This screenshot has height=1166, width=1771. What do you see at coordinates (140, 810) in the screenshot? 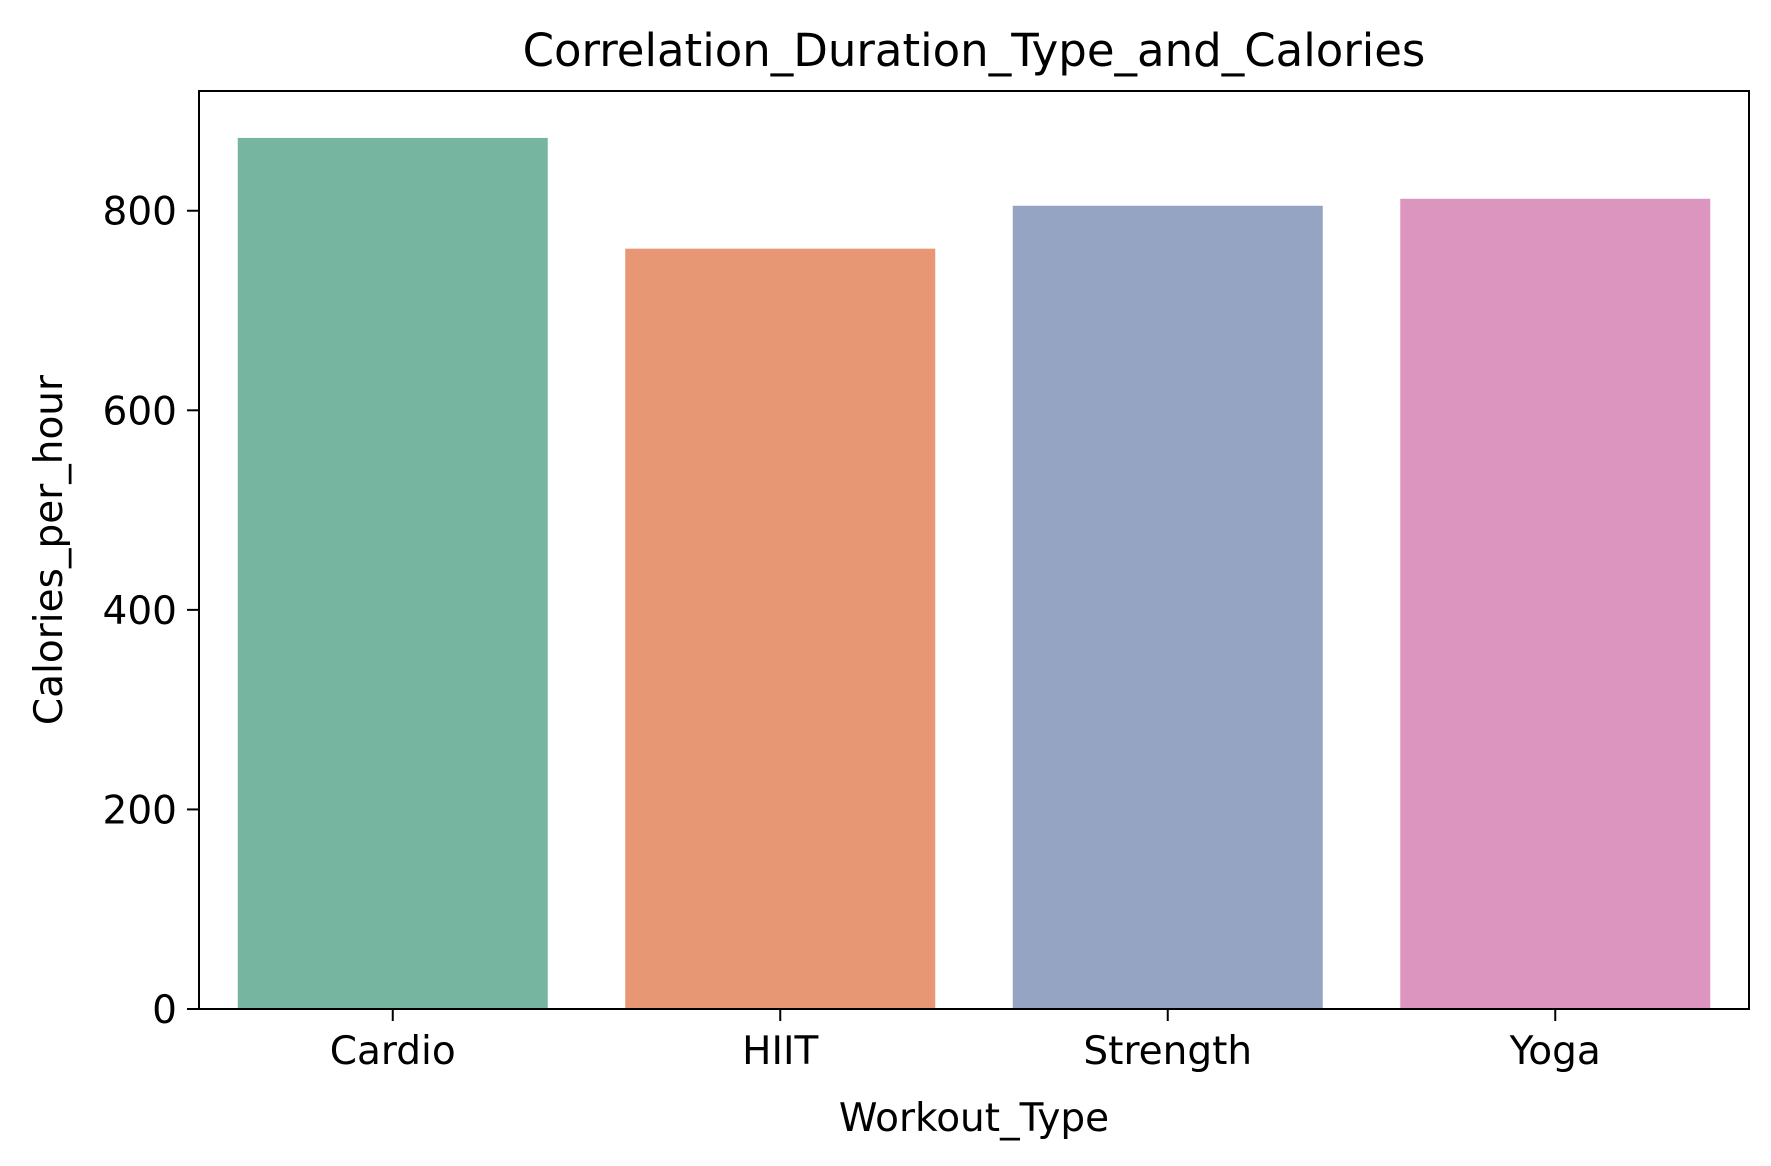
I see `y-tick-label-200: 200` at bounding box center [140, 810].